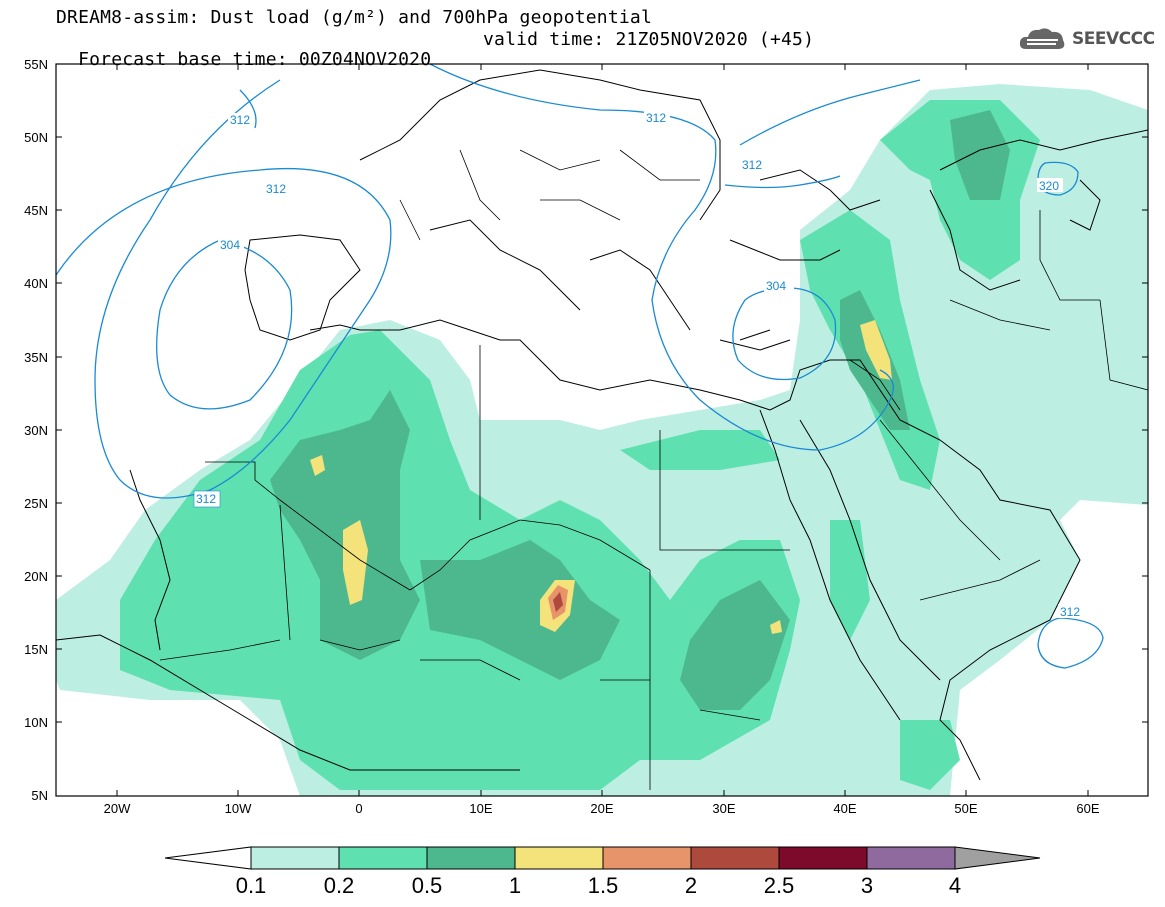  Describe the element at coordinates (515, 885) in the screenshot. I see `colorbar-label: 1` at that location.